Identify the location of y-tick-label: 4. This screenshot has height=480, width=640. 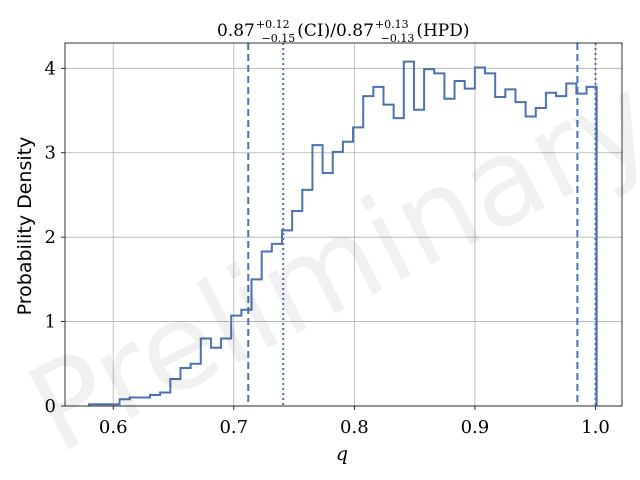
(50, 68).